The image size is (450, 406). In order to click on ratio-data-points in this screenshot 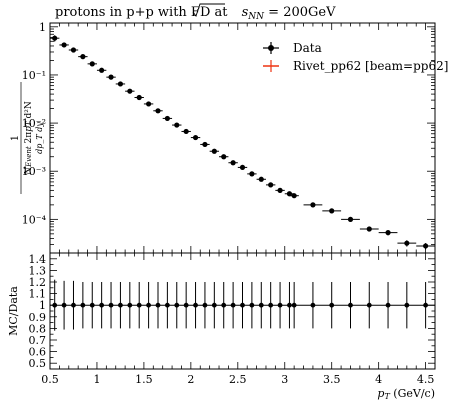, I will do `click(242, 305)`.